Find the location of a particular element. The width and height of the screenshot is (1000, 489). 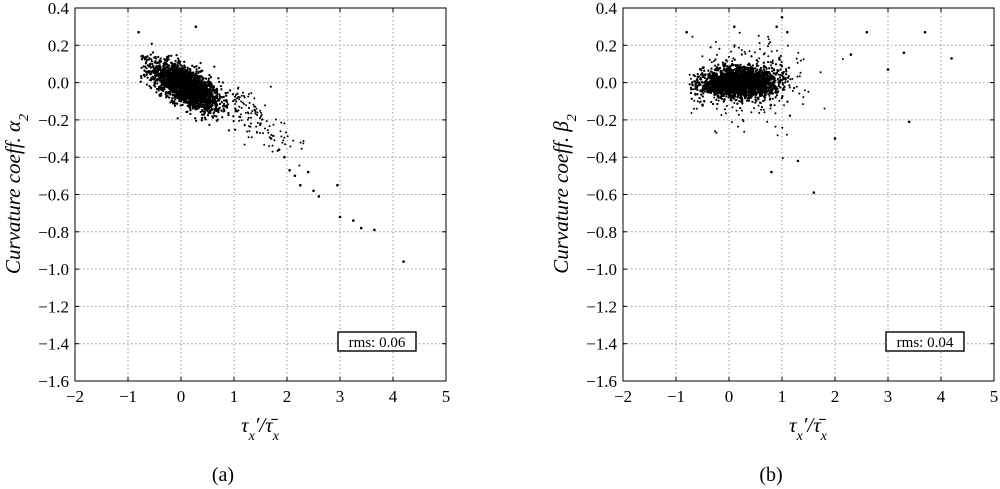

panel-b-x-tick-label: 5 is located at coordinates (994, 396).